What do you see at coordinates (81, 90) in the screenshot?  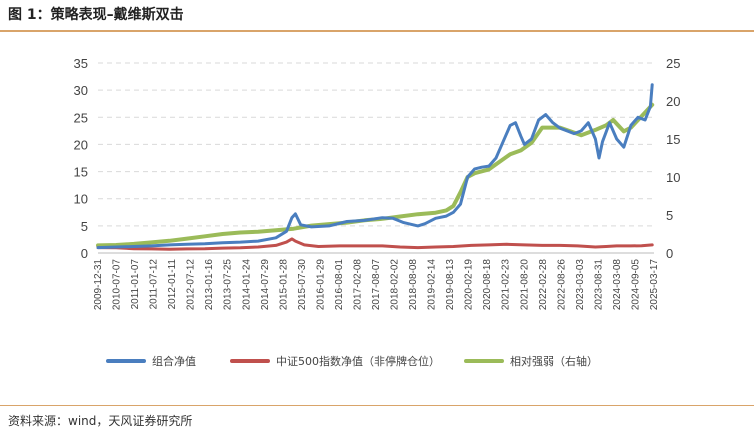 I see `left-axis-tick-label: 30` at bounding box center [81, 90].